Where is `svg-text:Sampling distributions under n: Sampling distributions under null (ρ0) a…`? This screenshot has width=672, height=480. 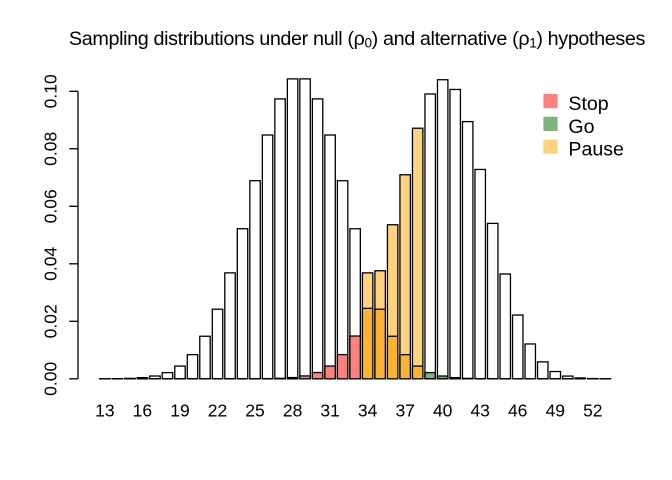 svg-text:Sampling distributions under n: Sampling distributions under null (ρ0) a… is located at coordinates (357, 39).